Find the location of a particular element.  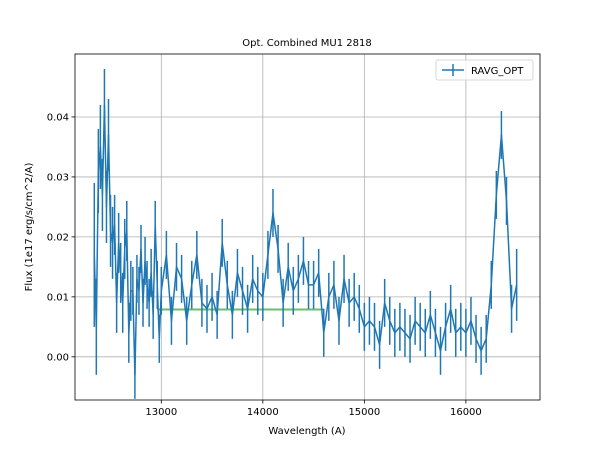

legend-label: RAVG_OPT is located at coordinates (497, 71).